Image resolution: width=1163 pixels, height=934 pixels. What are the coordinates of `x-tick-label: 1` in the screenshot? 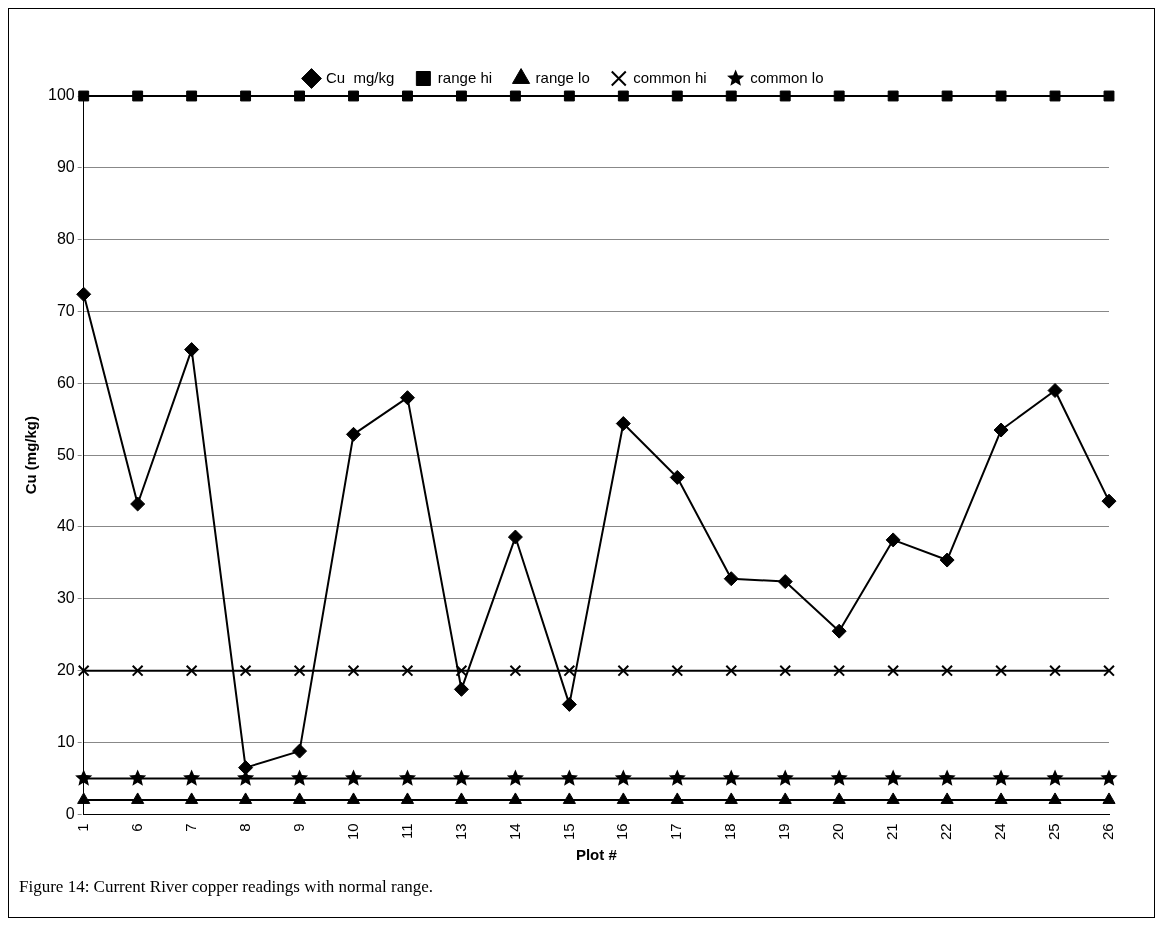 It's located at (82, 827).